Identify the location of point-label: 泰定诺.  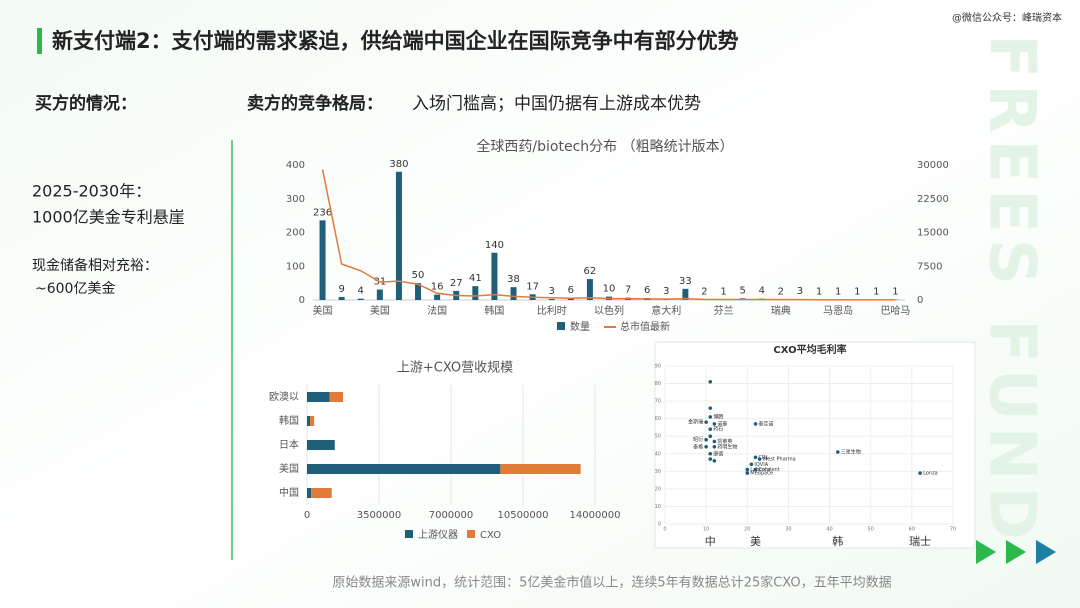
(766, 423).